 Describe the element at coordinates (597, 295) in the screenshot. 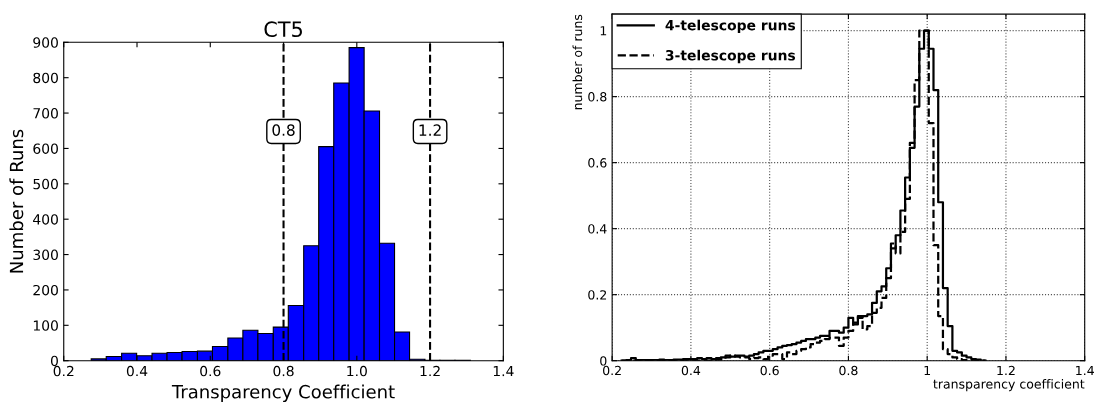

I see `y-tick-label: 0.2` at that location.